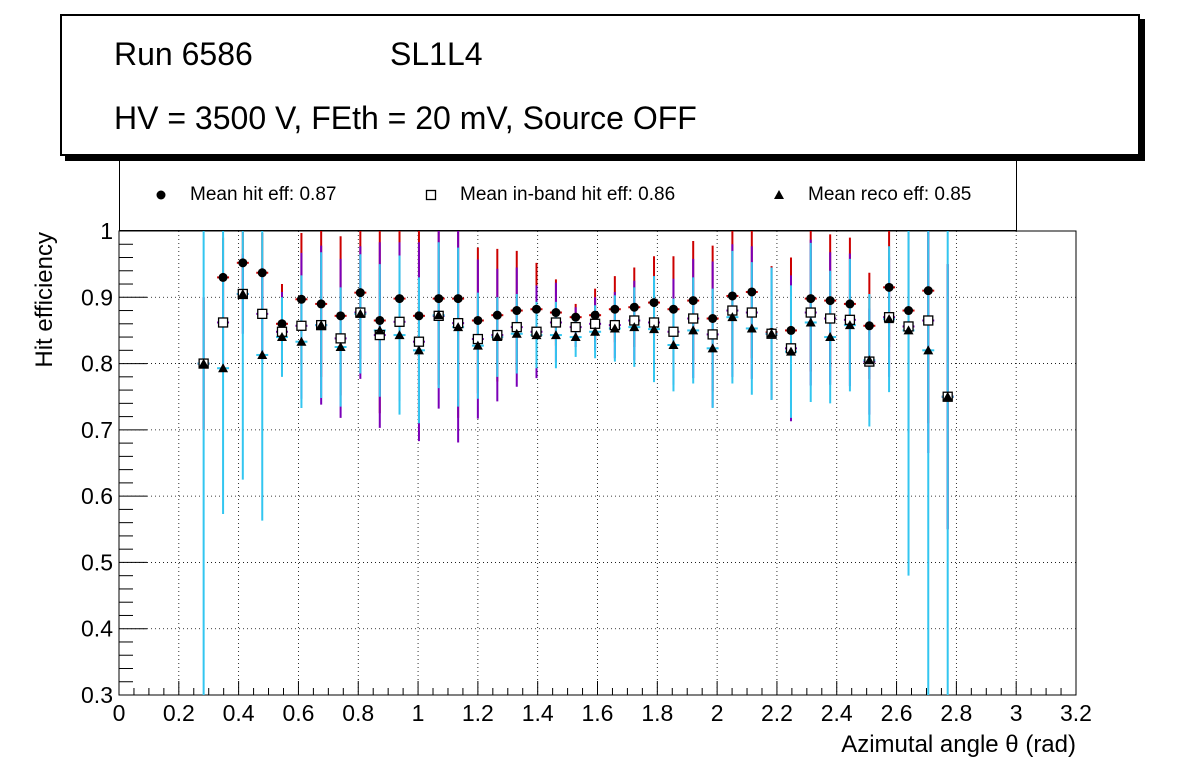 The height and width of the screenshot is (772, 1196). Describe the element at coordinates (405, 118) in the screenshot. I see `conditions-label: HV = 3500 V, FEth = 20 mV, Source OFF` at that location.